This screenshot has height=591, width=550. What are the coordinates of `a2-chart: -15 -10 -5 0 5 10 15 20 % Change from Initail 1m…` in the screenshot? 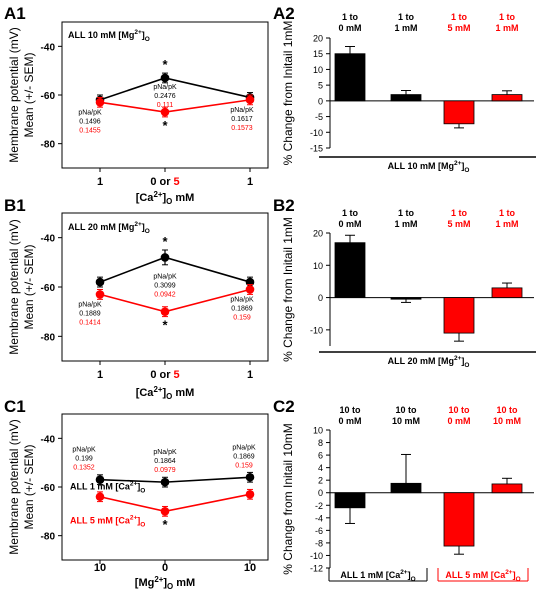 It's located at (408, 88).